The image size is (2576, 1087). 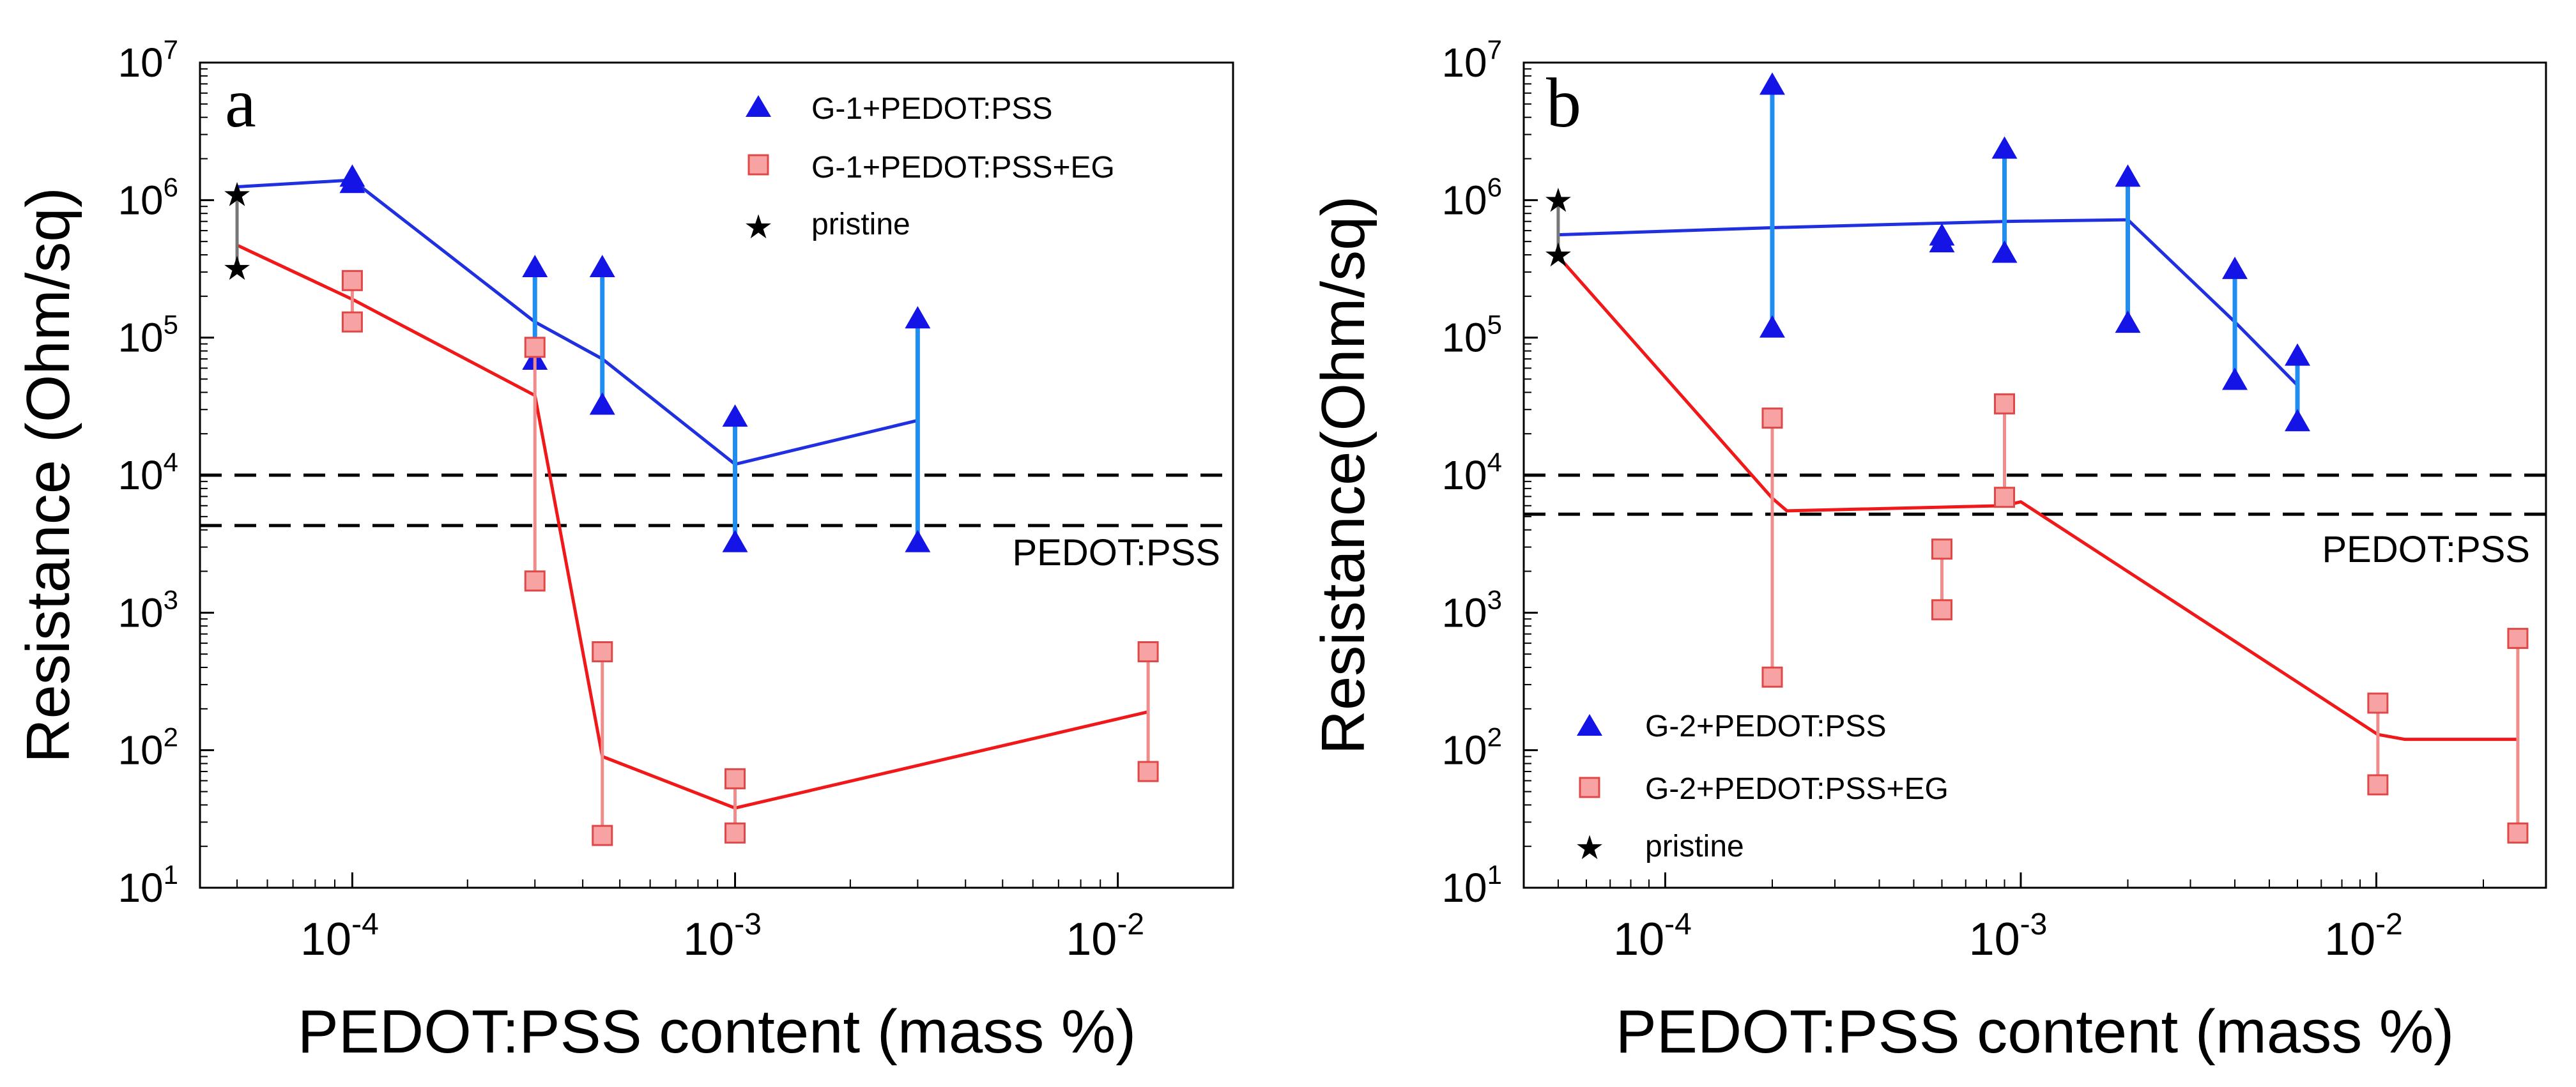 I want to click on panel-b-letter: b, so click(x=1563, y=103).